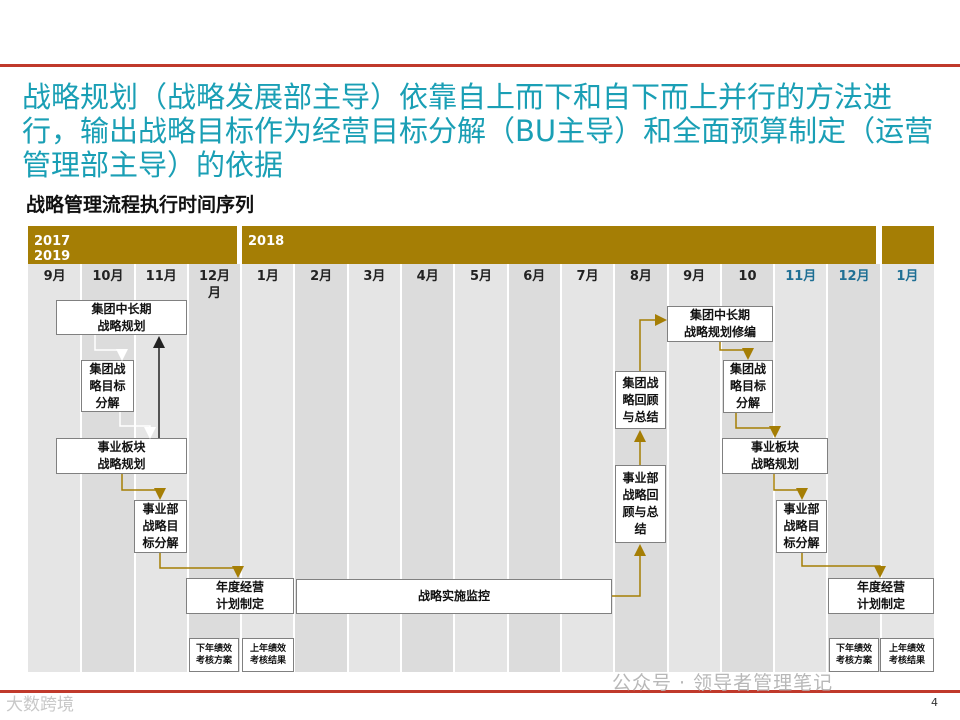 The width and height of the screenshot is (960, 720). I want to click on strategy-monitoring-box: 战略实施监控, so click(454, 596).